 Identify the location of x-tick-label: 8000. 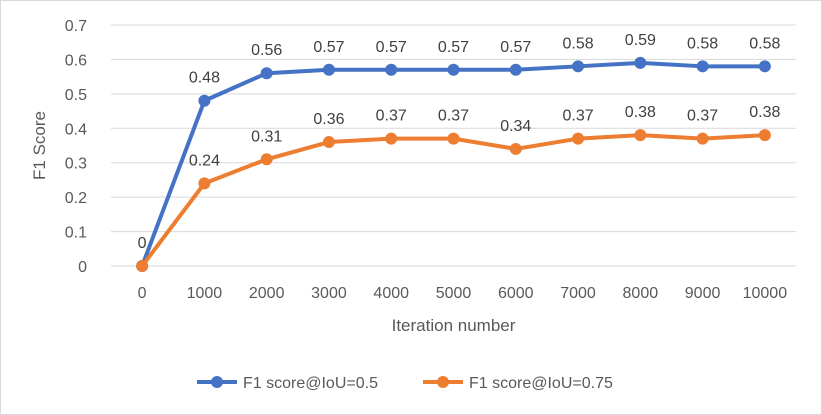
(641, 293).